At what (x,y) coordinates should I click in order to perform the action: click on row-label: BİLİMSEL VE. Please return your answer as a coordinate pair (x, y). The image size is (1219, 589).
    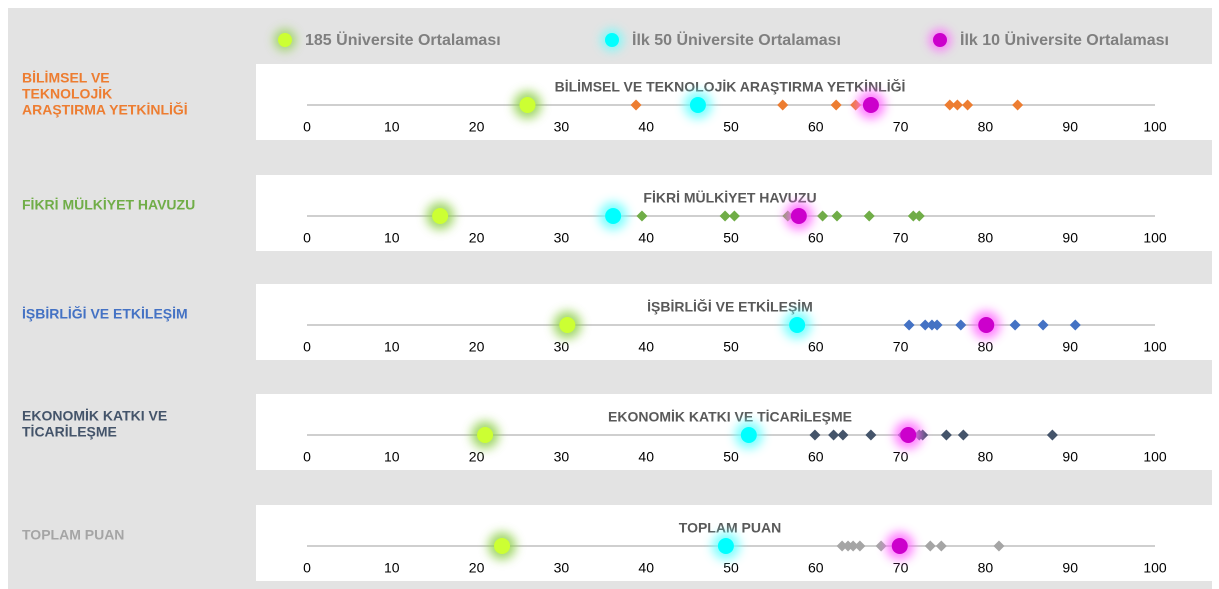
    Looking at the image, I should click on (66, 78).